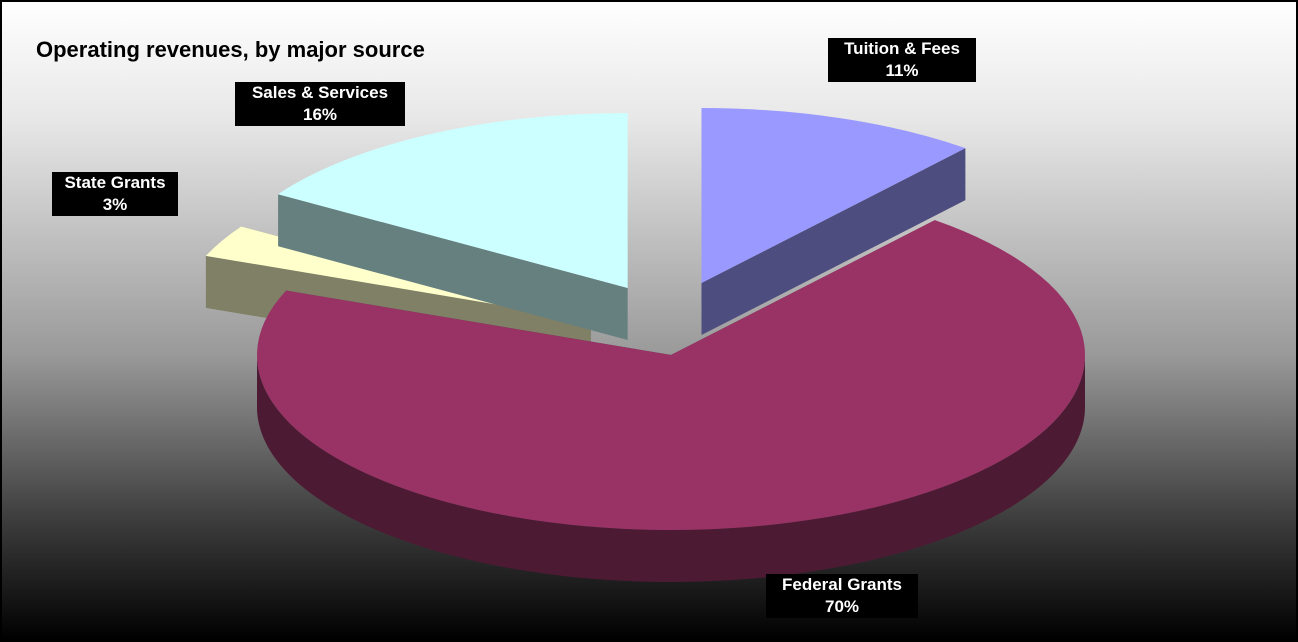 The width and height of the screenshot is (1298, 642). Describe the element at coordinates (902, 70) in the screenshot. I see `data-label-value: 11%` at that location.